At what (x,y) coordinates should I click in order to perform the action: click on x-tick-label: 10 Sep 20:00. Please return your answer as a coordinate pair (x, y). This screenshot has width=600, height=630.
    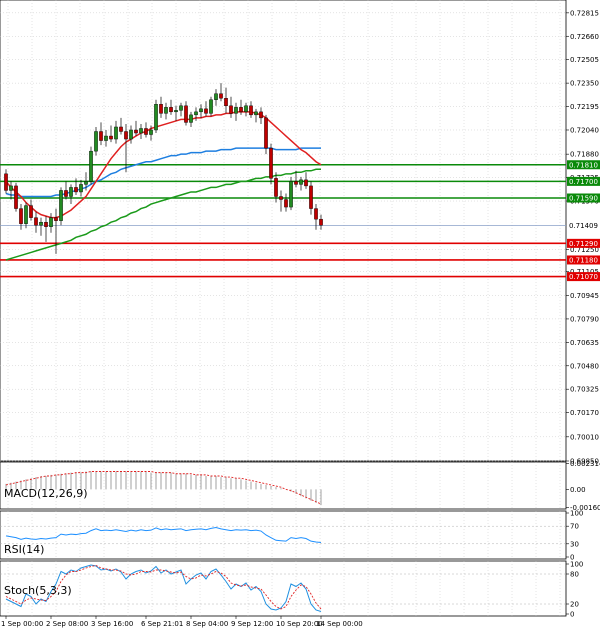
    Looking at the image, I should click on (299, 624).